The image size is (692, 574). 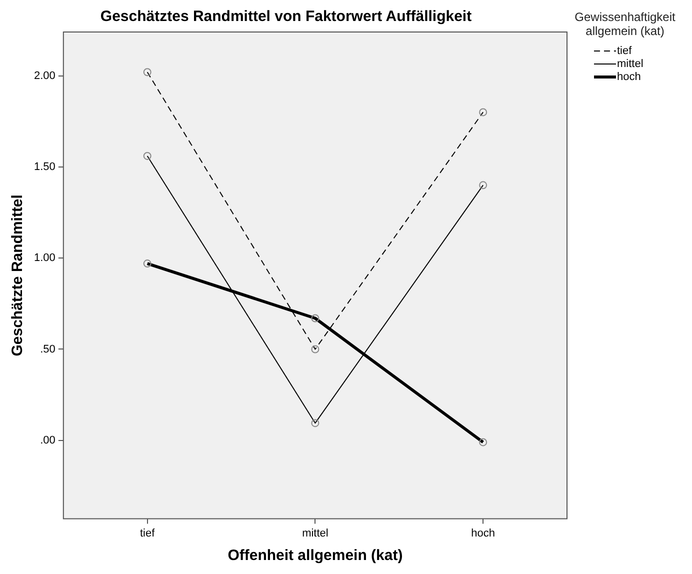 I want to click on y-tick-label: 1.50, so click(x=45, y=166).